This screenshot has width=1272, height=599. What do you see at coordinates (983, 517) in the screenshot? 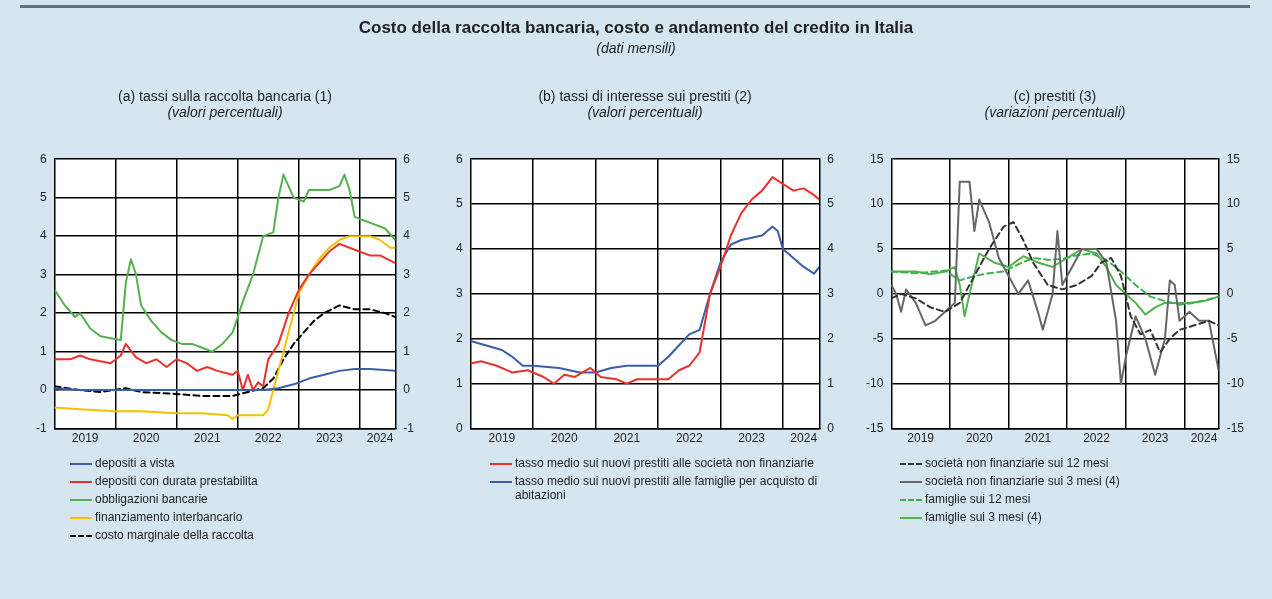
I see `legend-label: famiglie sui 3 mesi (4)` at bounding box center [983, 517].